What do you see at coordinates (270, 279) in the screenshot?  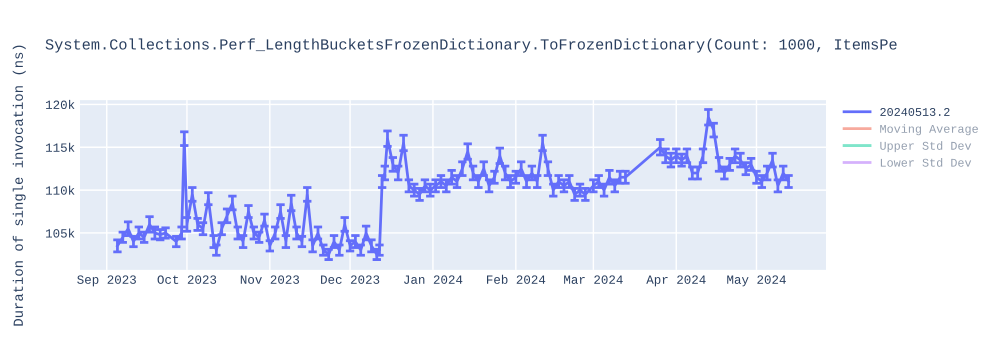 I see `x-tick-label: Nov 2023` at bounding box center [270, 279].